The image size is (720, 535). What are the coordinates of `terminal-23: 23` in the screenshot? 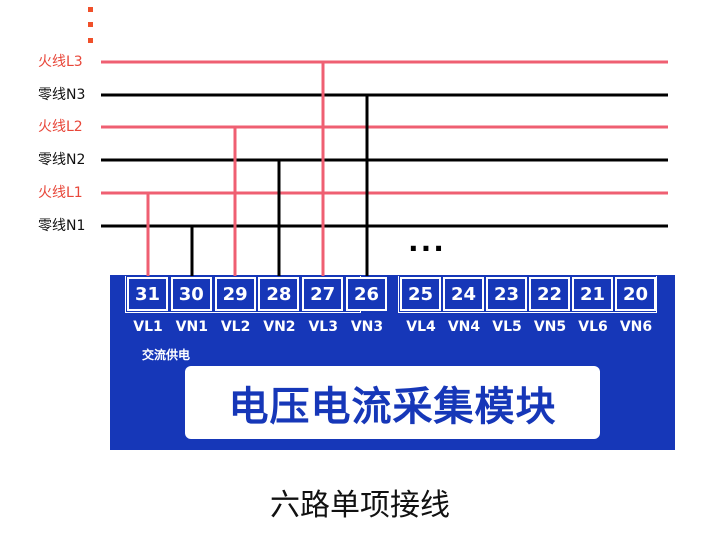 It's located at (506, 294).